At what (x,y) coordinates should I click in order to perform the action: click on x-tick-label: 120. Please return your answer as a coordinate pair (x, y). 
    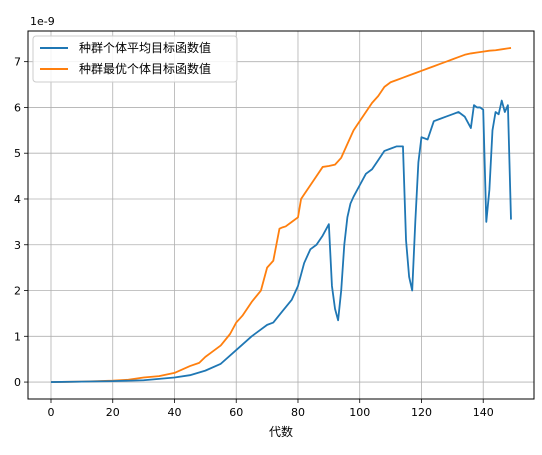
    Looking at the image, I should click on (421, 412).